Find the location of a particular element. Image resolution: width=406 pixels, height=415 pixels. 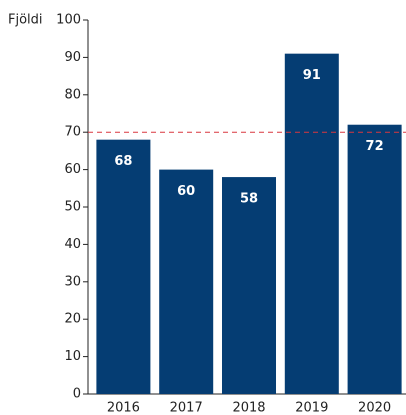

value-label: 60 is located at coordinates (186, 191).